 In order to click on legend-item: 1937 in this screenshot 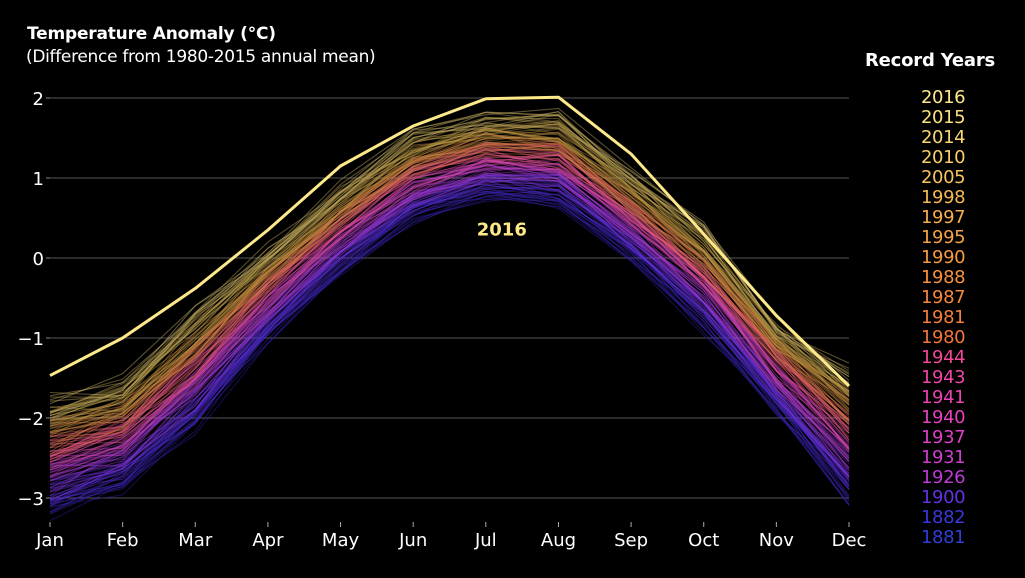, I will do `click(943, 437)`.